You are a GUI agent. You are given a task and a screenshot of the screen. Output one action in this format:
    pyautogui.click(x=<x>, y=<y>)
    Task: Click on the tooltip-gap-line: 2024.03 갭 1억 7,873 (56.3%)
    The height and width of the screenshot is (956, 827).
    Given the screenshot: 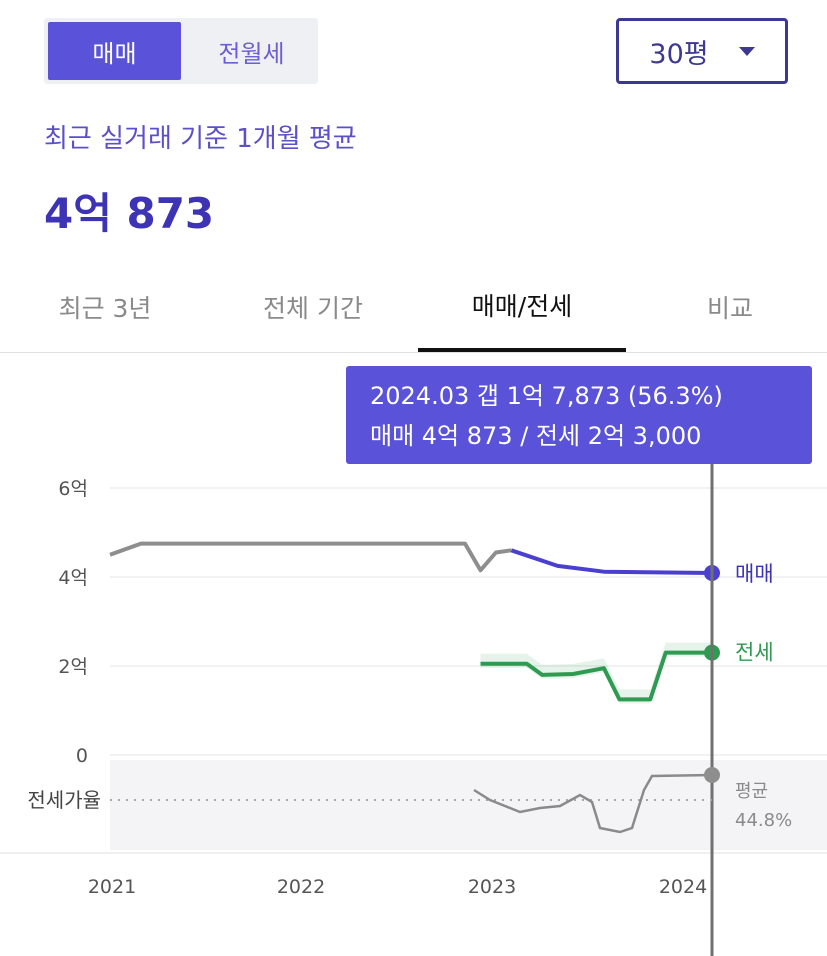 What is the action you would take?
    pyautogui.click(x=546, y=396)
    